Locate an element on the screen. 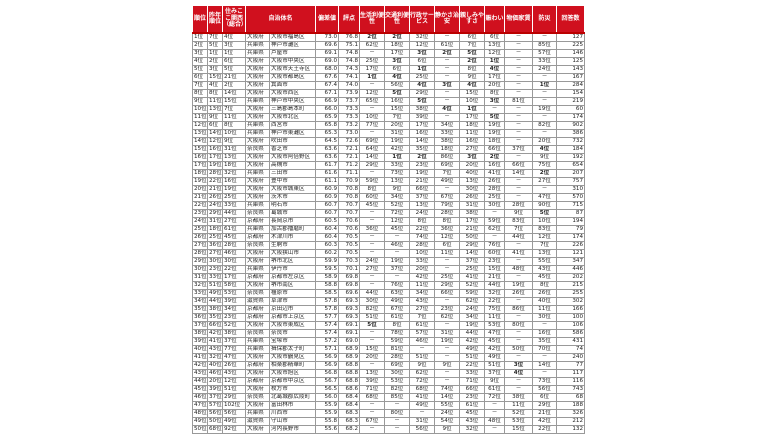  cell-admin: 43位 is located at coordinates (422, 301).